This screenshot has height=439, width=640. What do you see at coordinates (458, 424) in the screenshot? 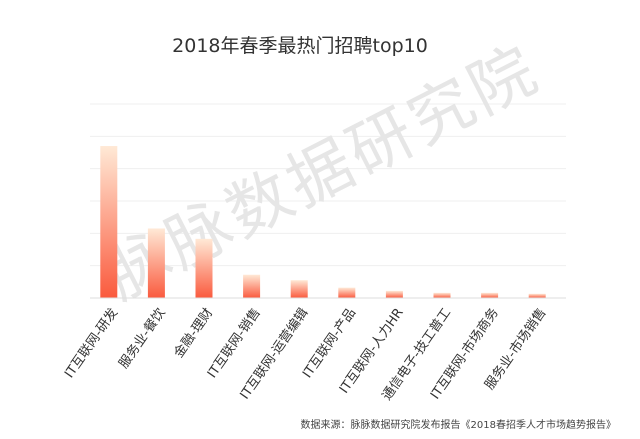
I see `source-note: 数据来源：脉脉数据研究院发布报告《2018春招季人才市场趋势报告》` at bounding box center [458, 424].